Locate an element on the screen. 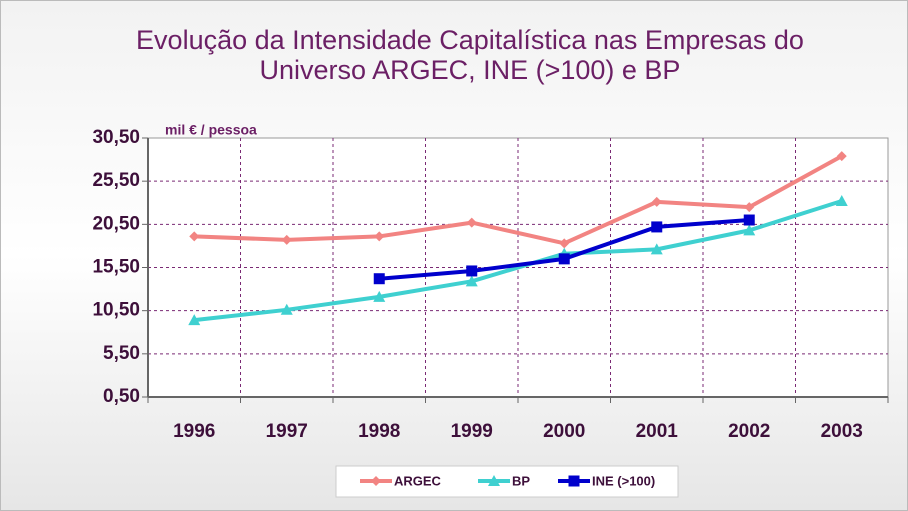  y-tick-label: 20,50 is located at coordinates (116, 223).